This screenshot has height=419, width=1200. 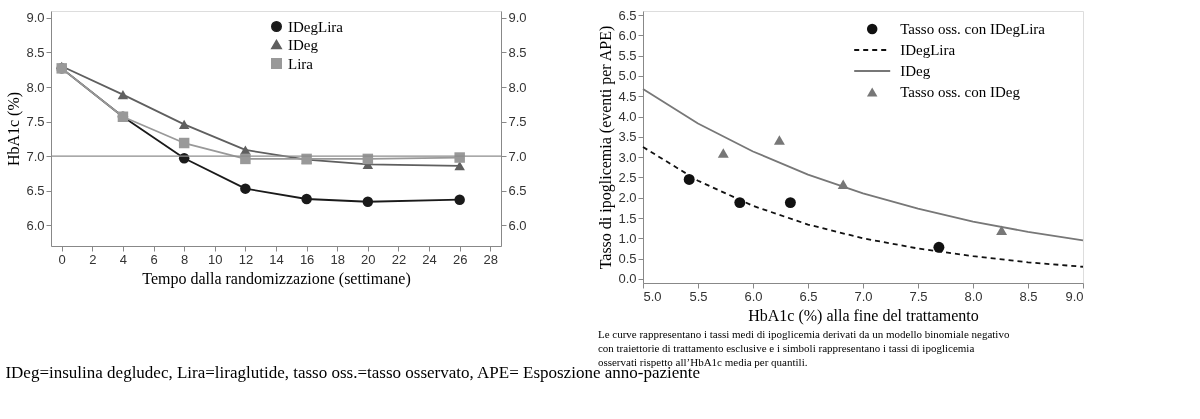 I want to click on x-tick-label: 14, so click(x=276, y=259).